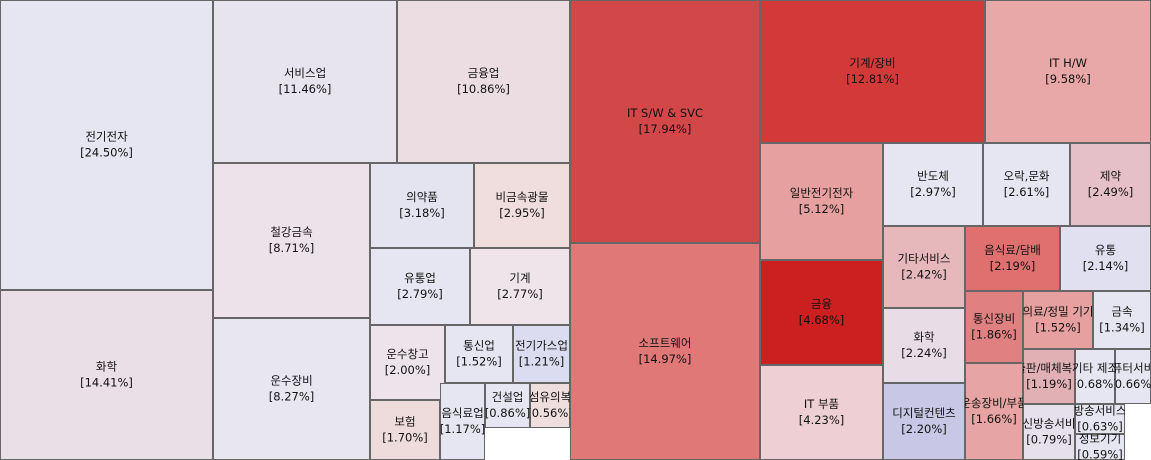 This screenshot has width=1151, height=460. I want to click on sector: 디지털컨텐츠 [2.20%], so click(924, 421).